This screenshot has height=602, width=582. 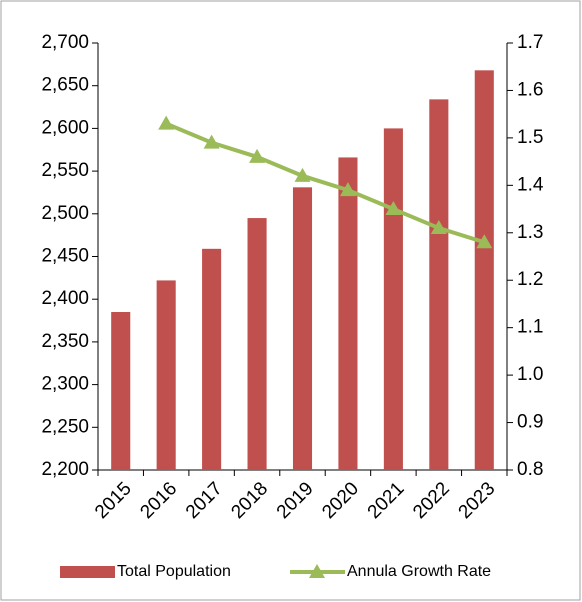 I want to click on y2-tick-label: 1.2, so click(x=530, y=279).